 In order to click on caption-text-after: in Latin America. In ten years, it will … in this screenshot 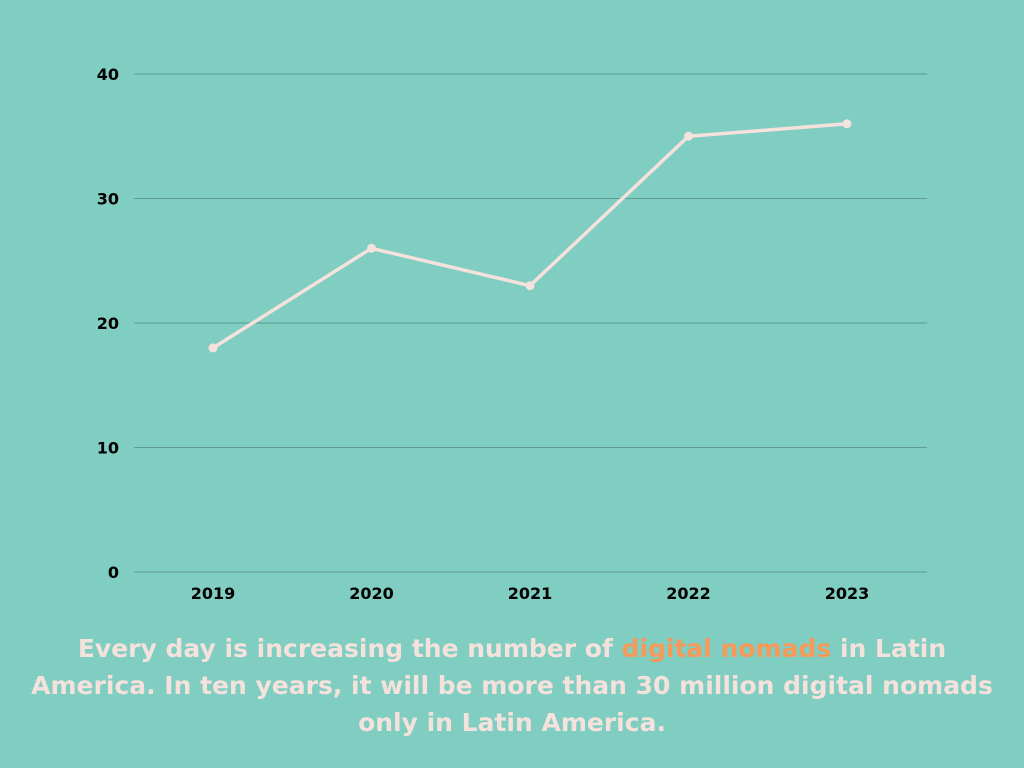, I will do `click(512, 685)`.